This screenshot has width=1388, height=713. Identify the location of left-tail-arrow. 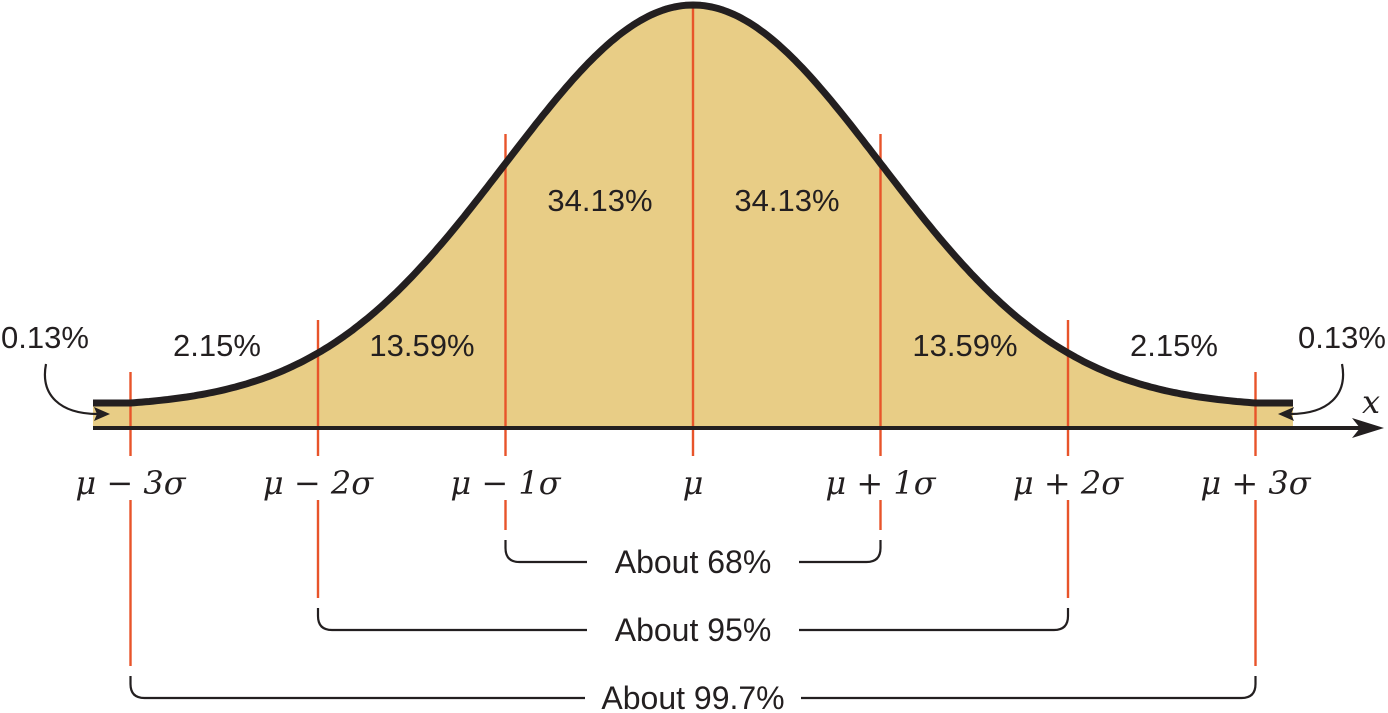
(71, 389).